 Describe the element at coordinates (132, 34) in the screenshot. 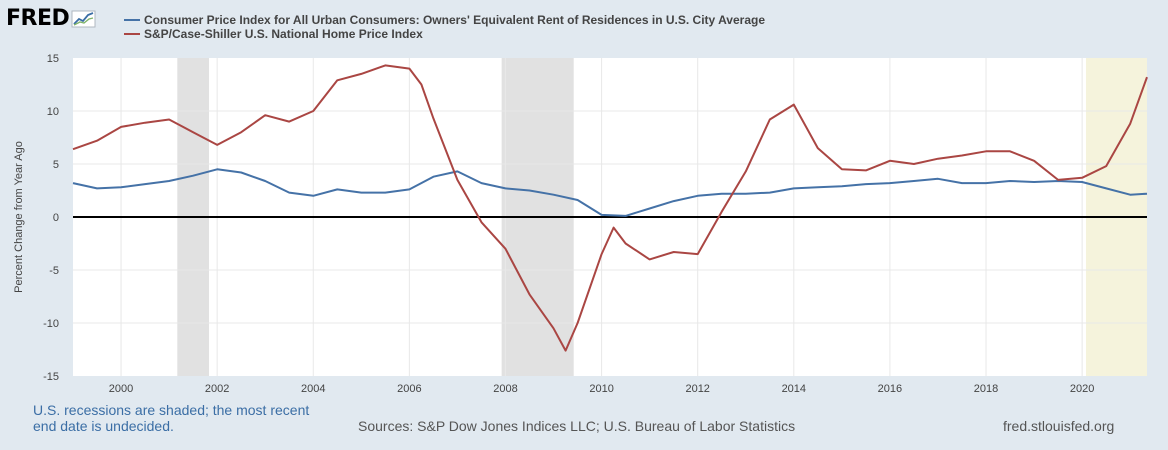

I see `legend-swatch-case-shiller` at that location.